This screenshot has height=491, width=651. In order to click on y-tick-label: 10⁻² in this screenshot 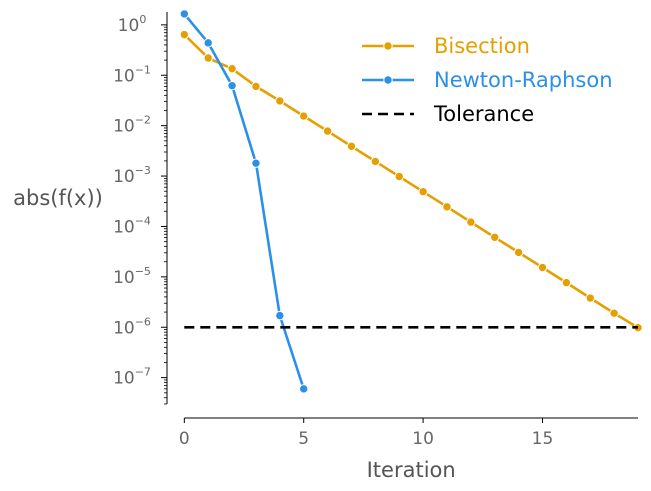, I will do `click(132, 125)`.